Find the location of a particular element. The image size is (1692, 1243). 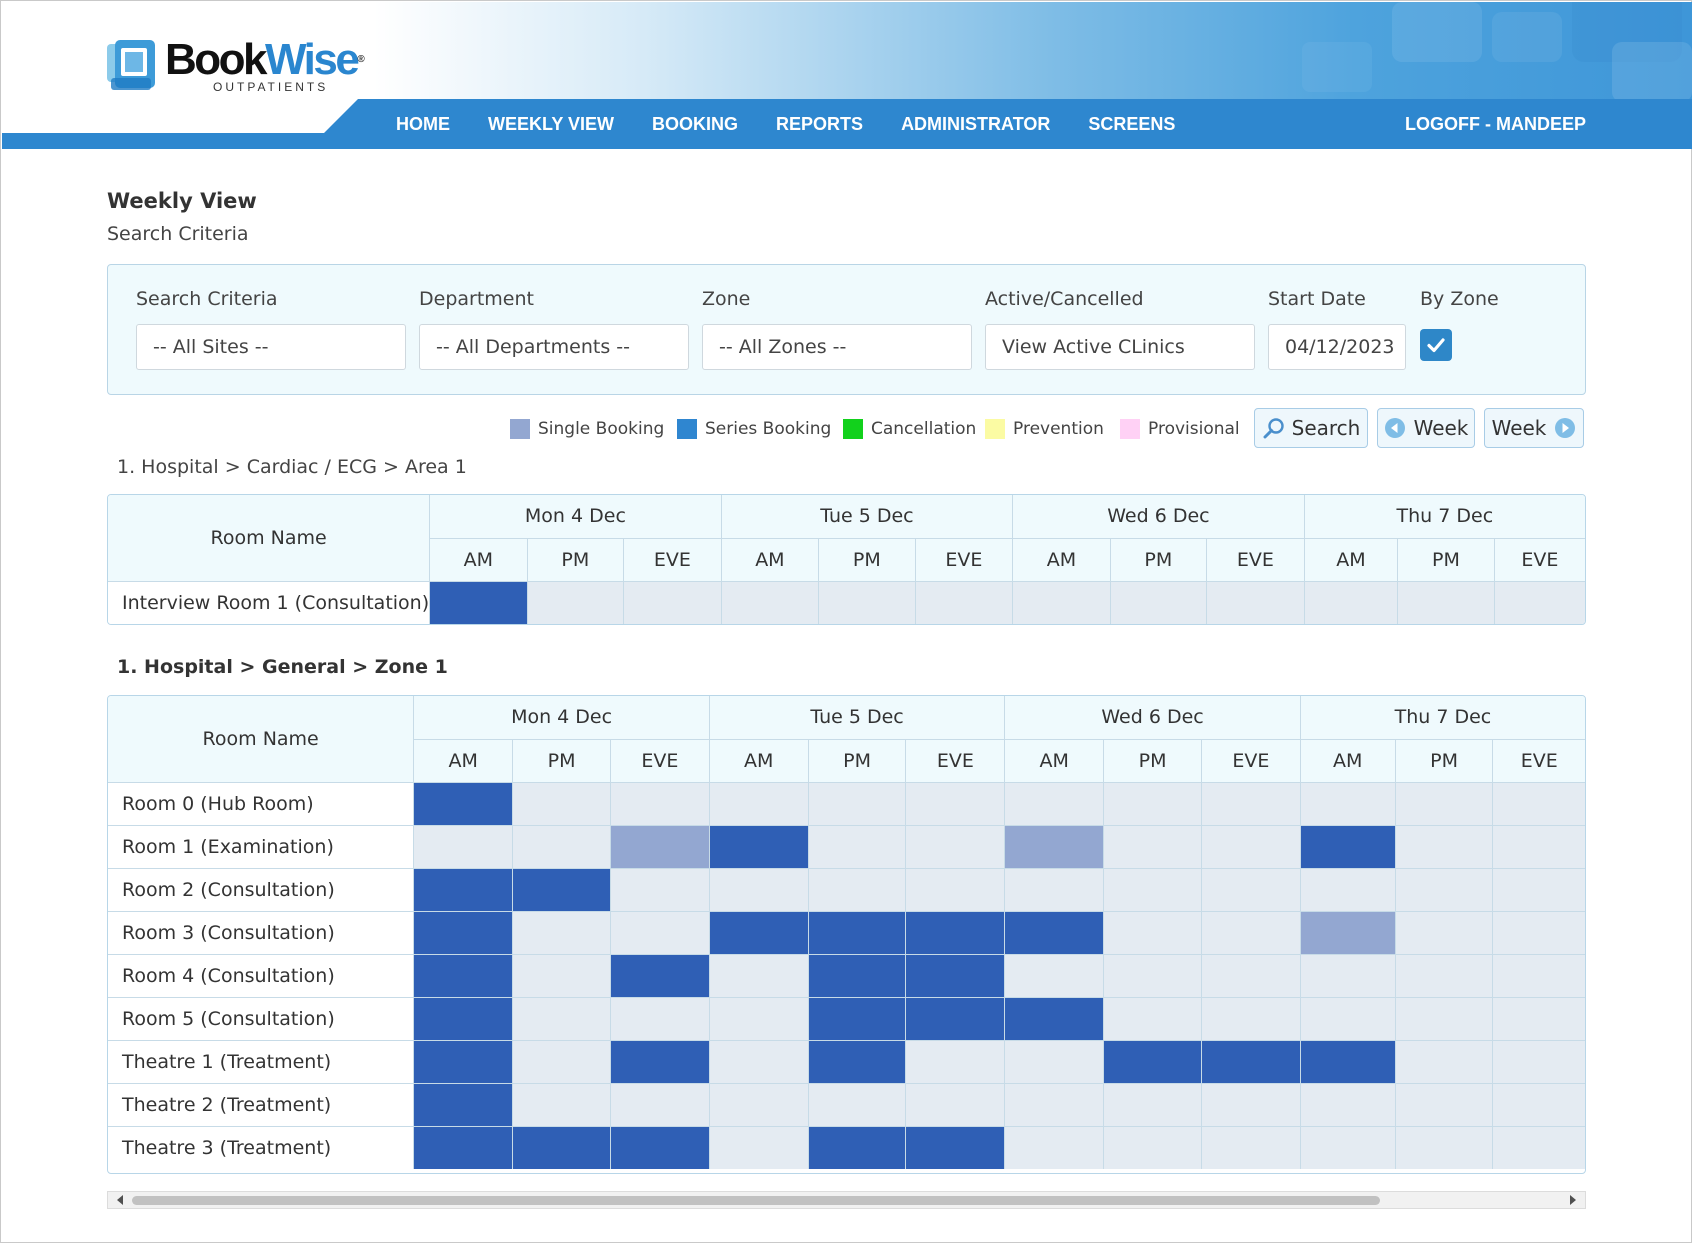

prev-week-button: Week is located at coordinates (1426, 428).